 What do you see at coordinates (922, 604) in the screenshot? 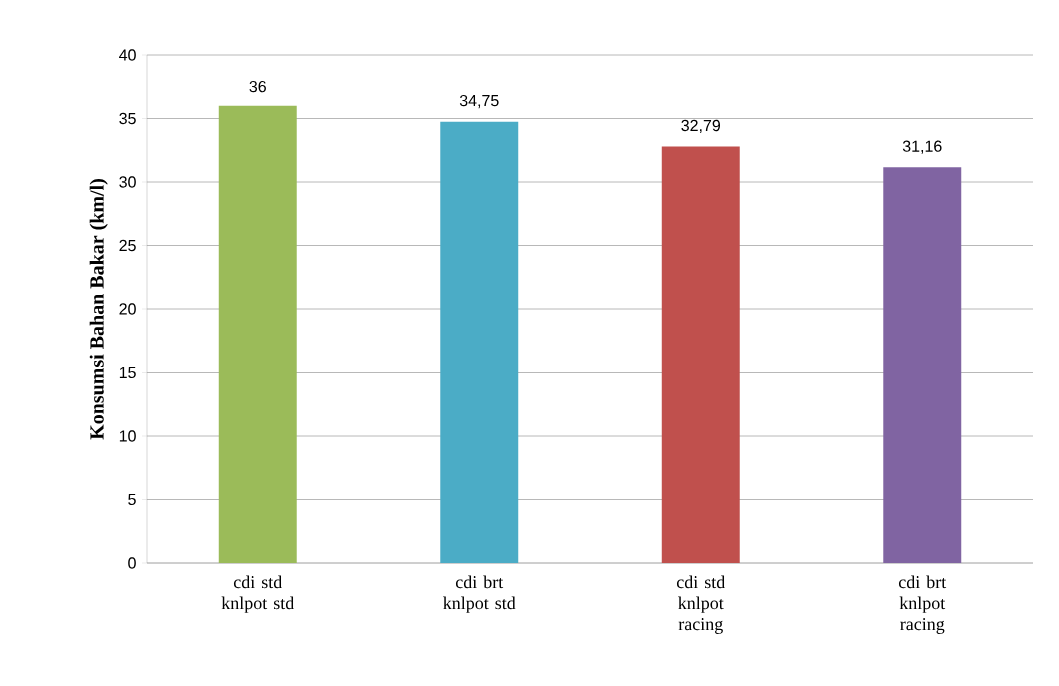
I see `x-tick-label: cdi brt knlpot racing` at bounding box center [922, 604].